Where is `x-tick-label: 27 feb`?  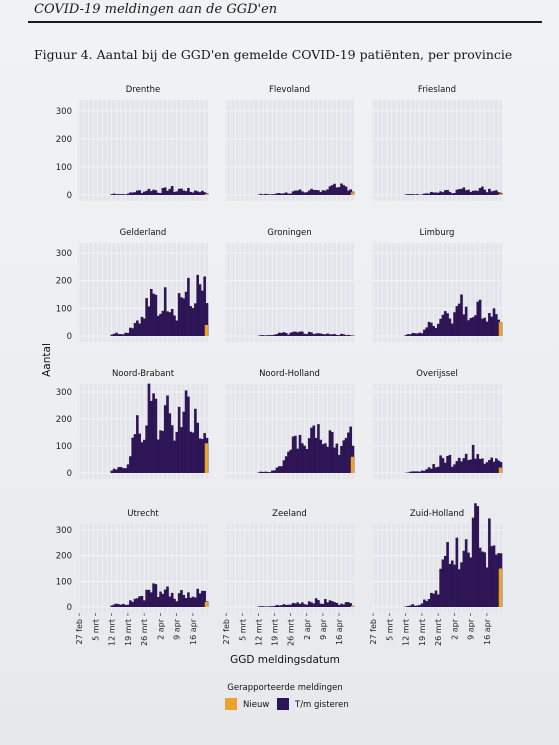 x-tick-label: 27 feb is located at coordinates (79, 632).